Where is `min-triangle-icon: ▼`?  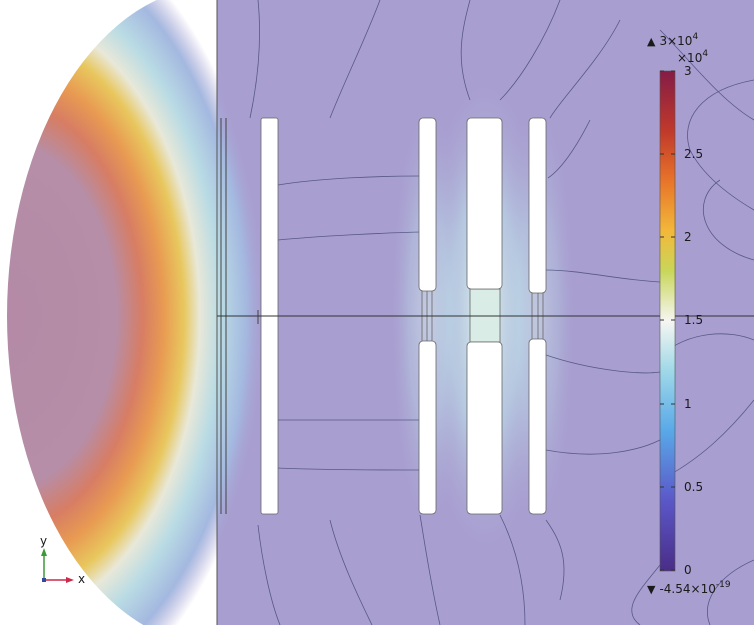 min-triangle-icon: ▼ is located at coordinates (651, 589).